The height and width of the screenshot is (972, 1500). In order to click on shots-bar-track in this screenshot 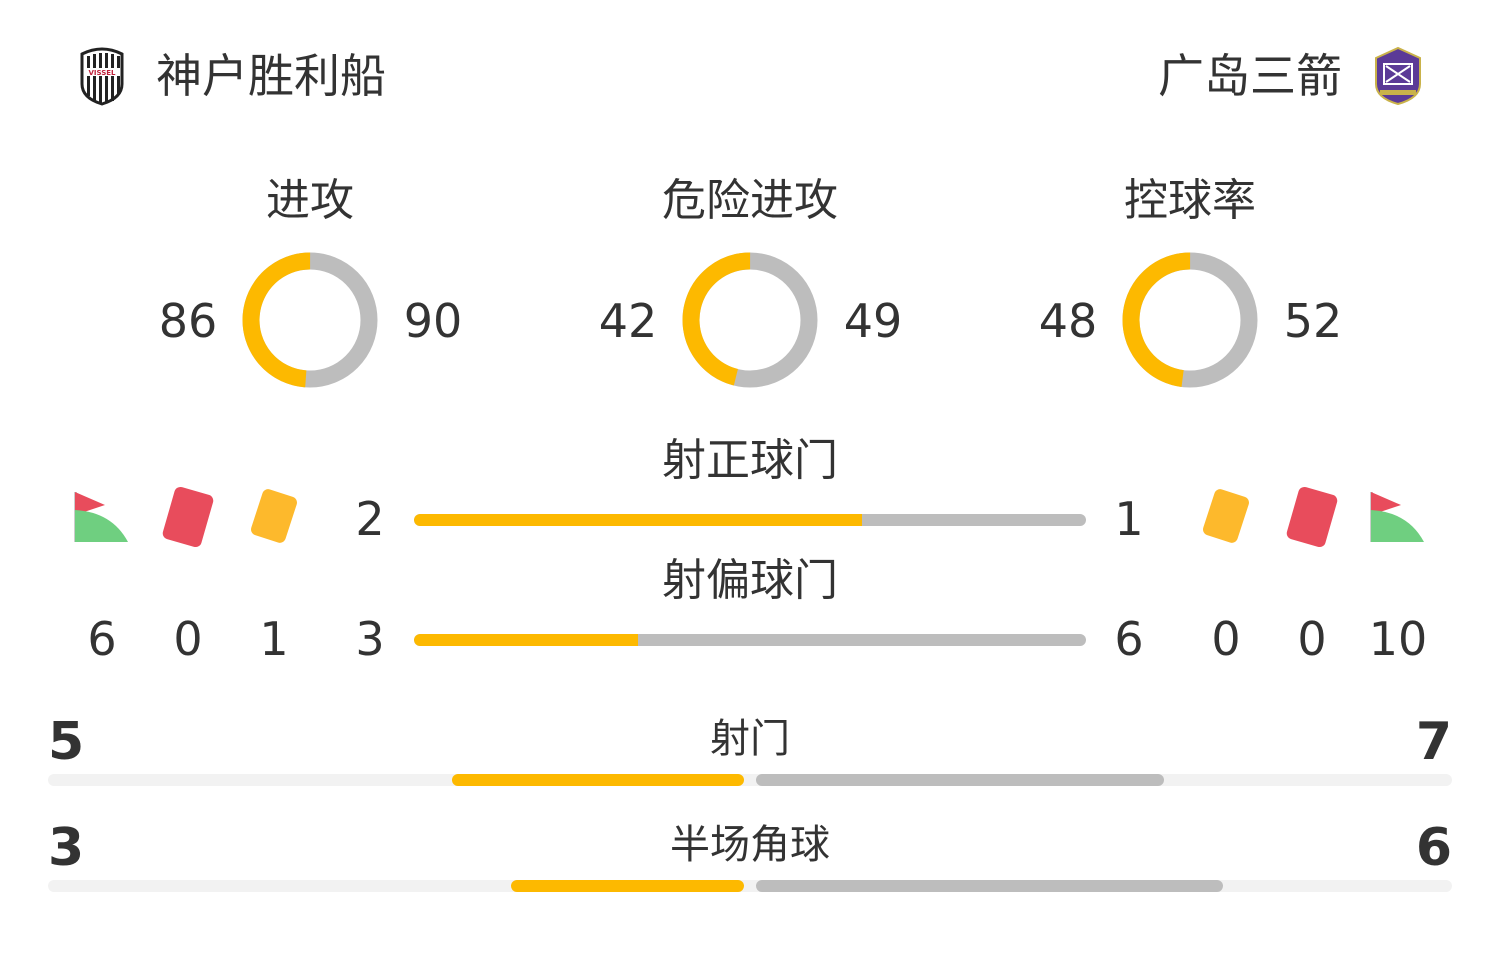, I will do `click(750, 780)`.